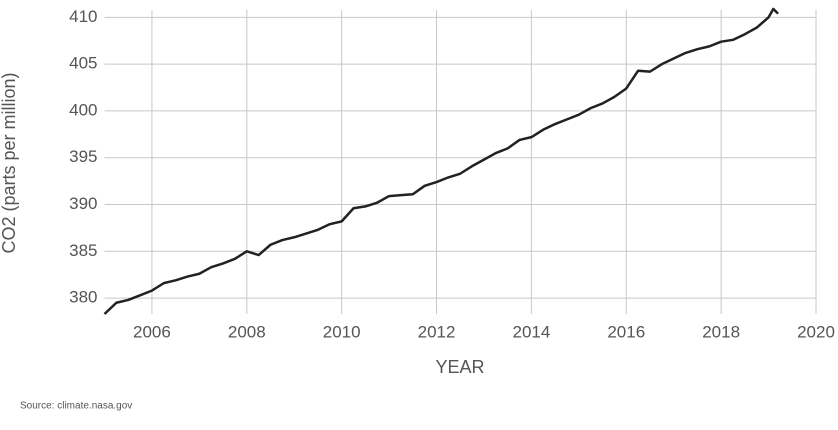 The width and height of the screenshot is (838, 430). I want to click on x-tick-label: 2020, so click(816, 331).